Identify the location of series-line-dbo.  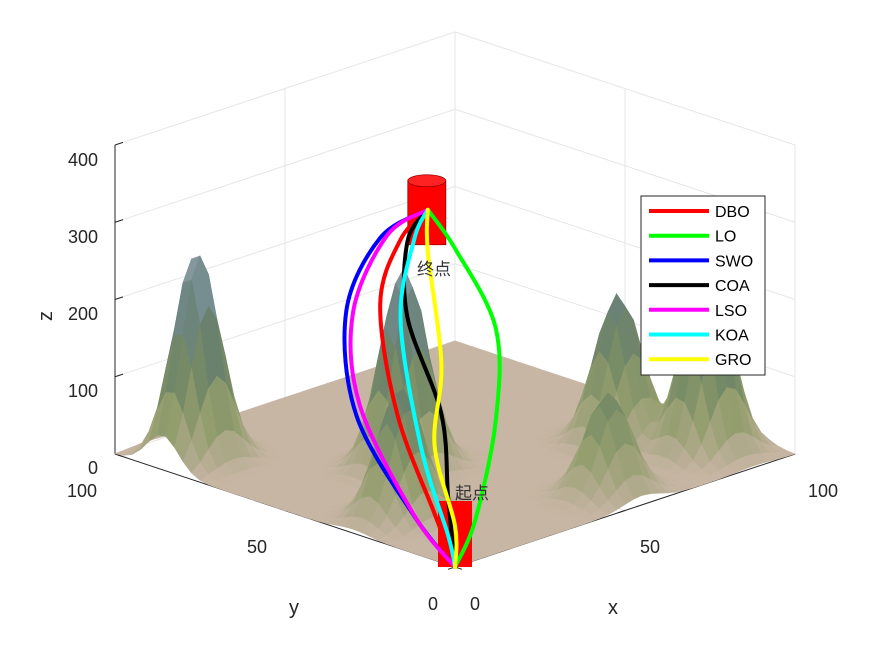
(417, 388).